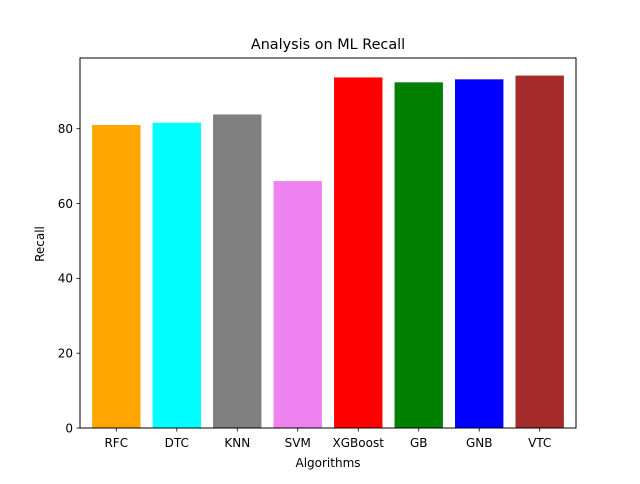 The width and height of the screenshot is (640, 484). I want to click on bar-knn, so click(237, 271).